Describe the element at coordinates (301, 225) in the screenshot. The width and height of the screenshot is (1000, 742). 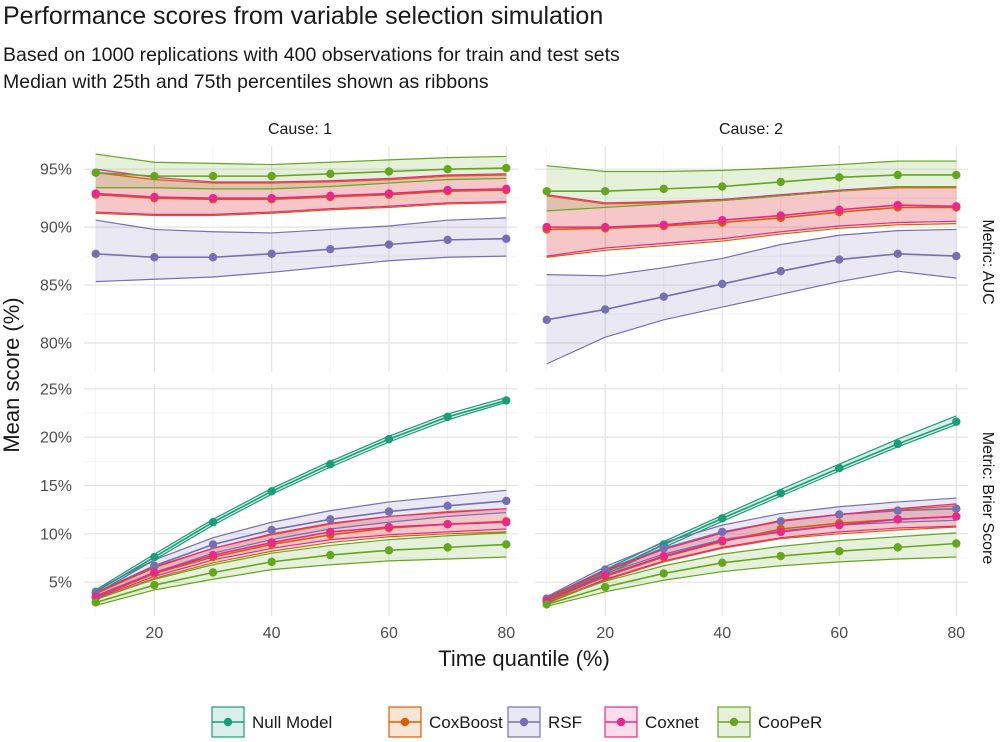
I see `ribbon-upper-rsf` at that location.